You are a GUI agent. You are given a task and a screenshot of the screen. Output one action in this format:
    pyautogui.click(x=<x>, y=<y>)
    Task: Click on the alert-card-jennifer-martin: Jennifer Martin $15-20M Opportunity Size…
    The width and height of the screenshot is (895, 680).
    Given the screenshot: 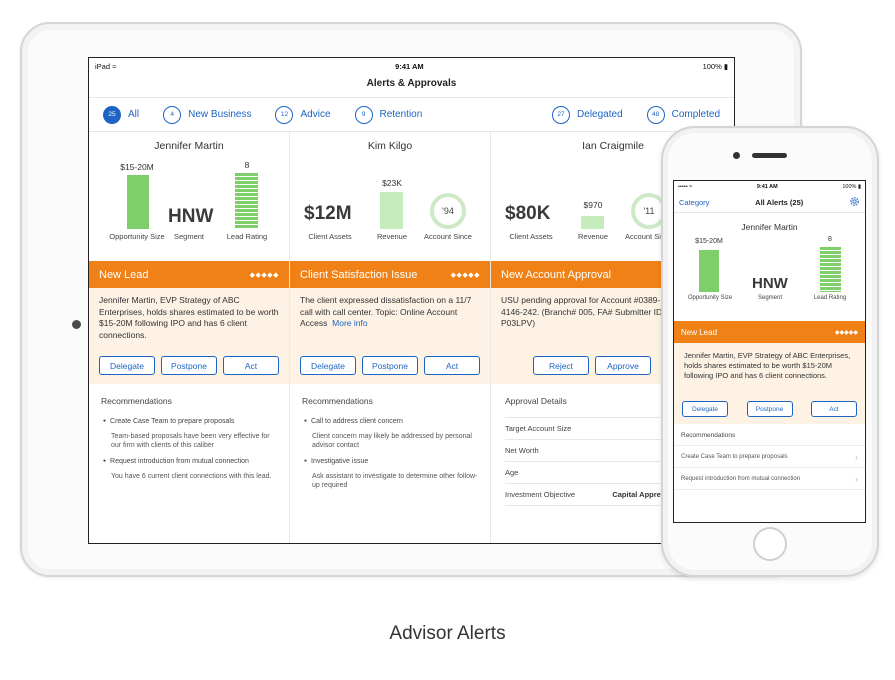 What is the action you would take?
    pyautogui.click(x=189, y=337)
    